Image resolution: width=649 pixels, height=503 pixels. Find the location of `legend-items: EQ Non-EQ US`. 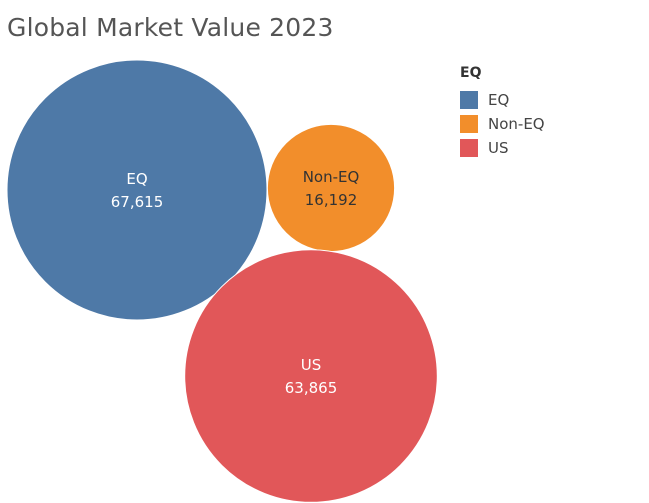

legend-items: EQ Non-EQ US is located at coordinates (535, 124).